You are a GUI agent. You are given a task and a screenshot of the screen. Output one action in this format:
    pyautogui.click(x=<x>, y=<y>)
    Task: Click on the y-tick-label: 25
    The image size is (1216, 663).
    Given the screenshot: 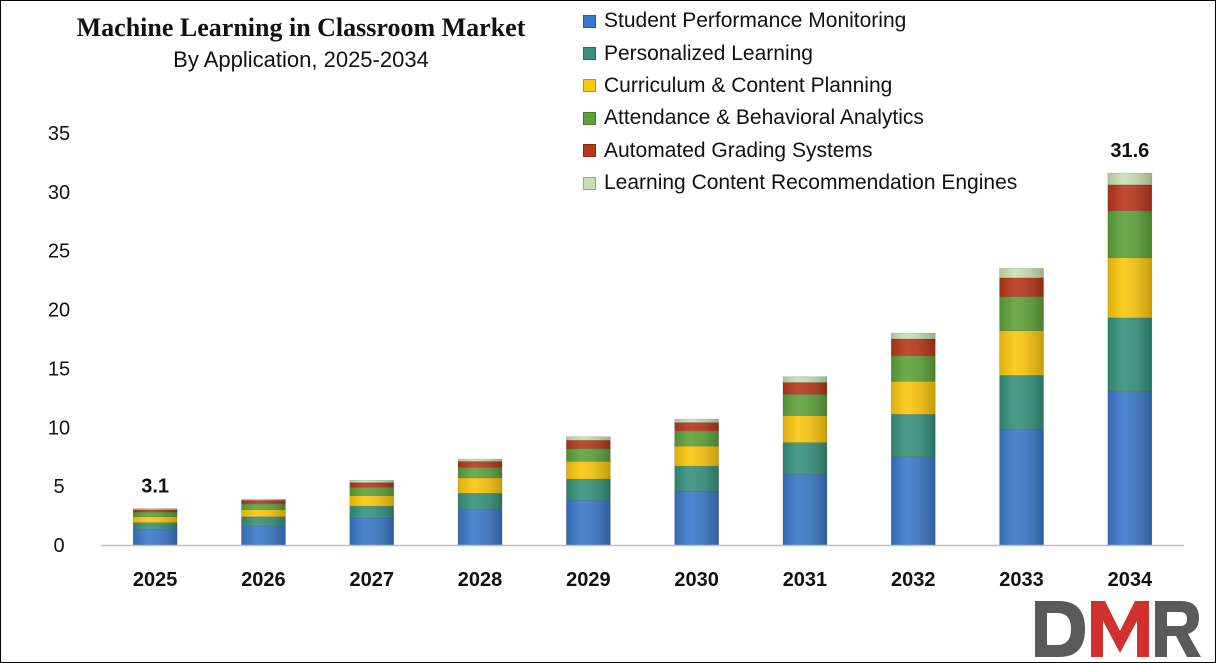 What is the action you would take?
    pyautogui.click(x=59, y=252)
    